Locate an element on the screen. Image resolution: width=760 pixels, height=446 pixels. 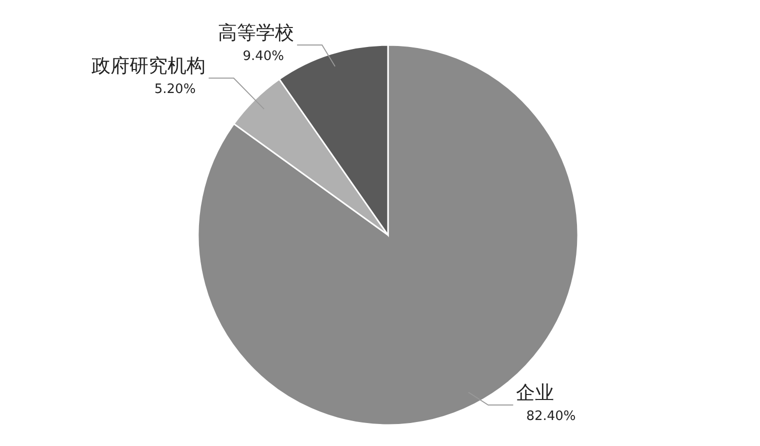
data-label: 9.40% is located at coordinates (263, 56).